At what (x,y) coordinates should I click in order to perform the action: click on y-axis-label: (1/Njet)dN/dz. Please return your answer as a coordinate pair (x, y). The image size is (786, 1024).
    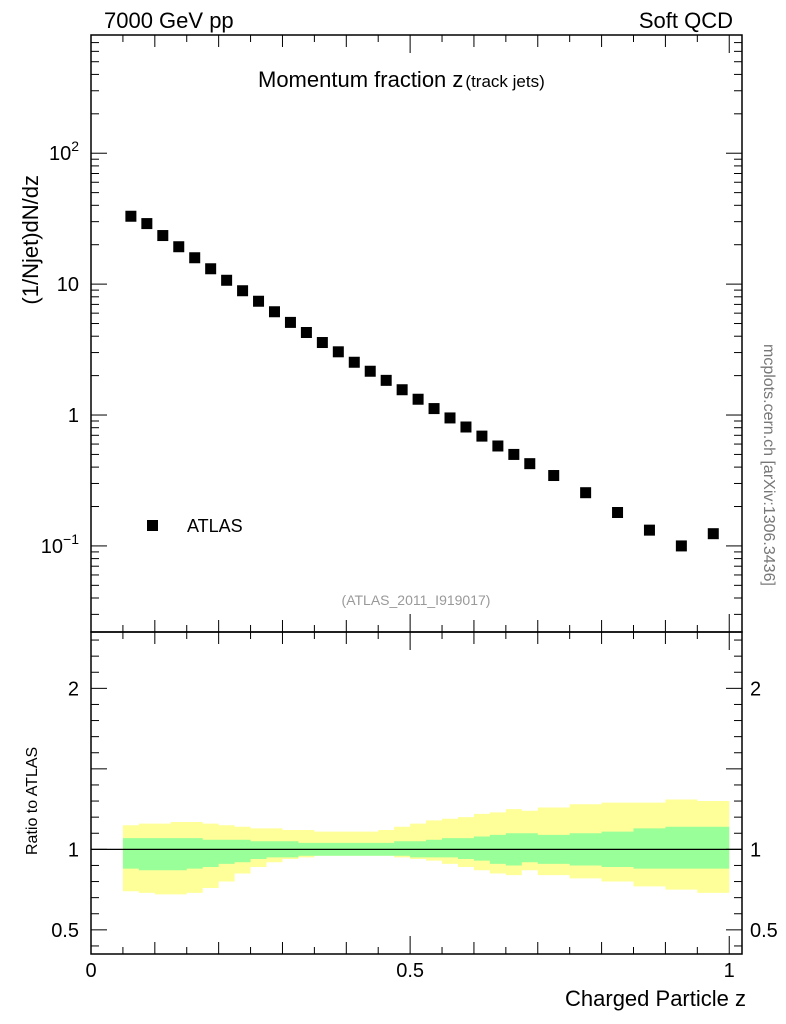
    Looking at the image, I should click on (30, 240).